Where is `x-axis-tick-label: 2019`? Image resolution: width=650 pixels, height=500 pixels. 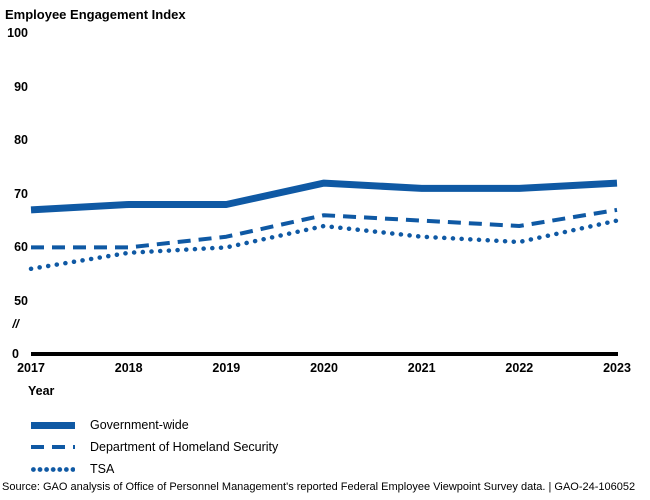
x-axis-tick-label: 2019 is located at coordinates (226, 368).